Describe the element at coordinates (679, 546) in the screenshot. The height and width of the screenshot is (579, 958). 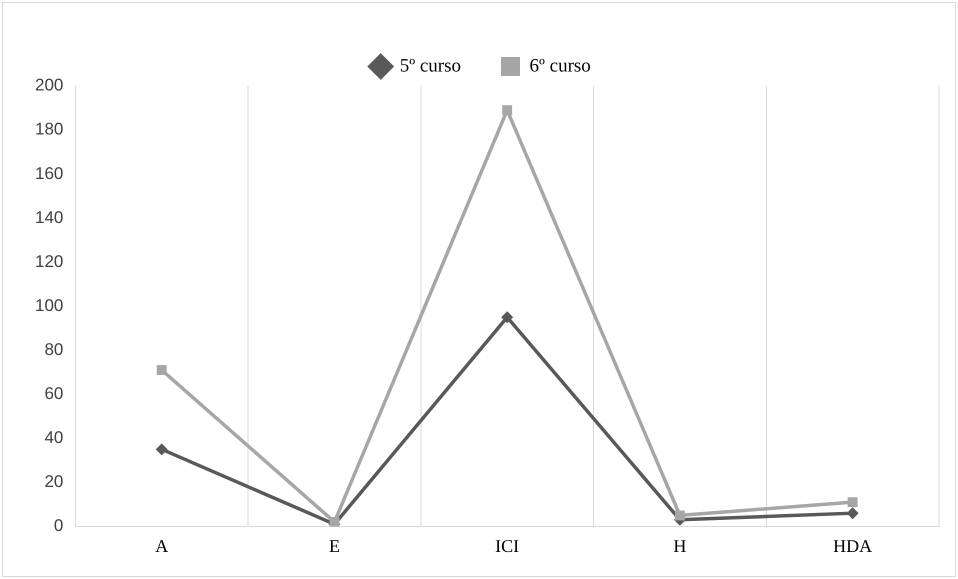
I see `x-tick-label: H` at that location.